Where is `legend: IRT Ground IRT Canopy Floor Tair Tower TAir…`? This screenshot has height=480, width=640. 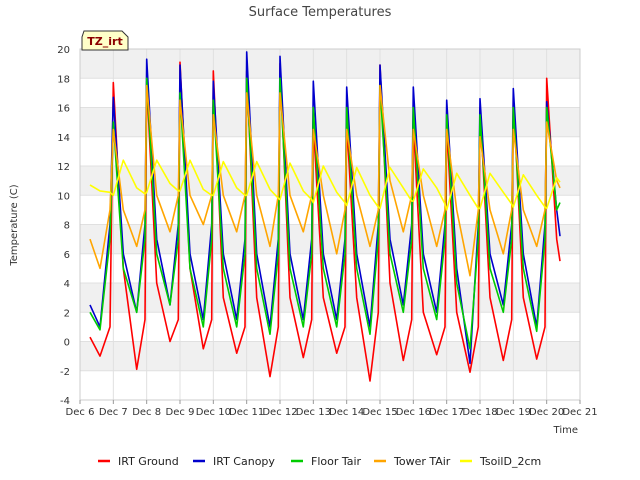 legend: IRT Ground IRT Canopy Floor Tair Tower TAir… is located at coordinates (319, 461).